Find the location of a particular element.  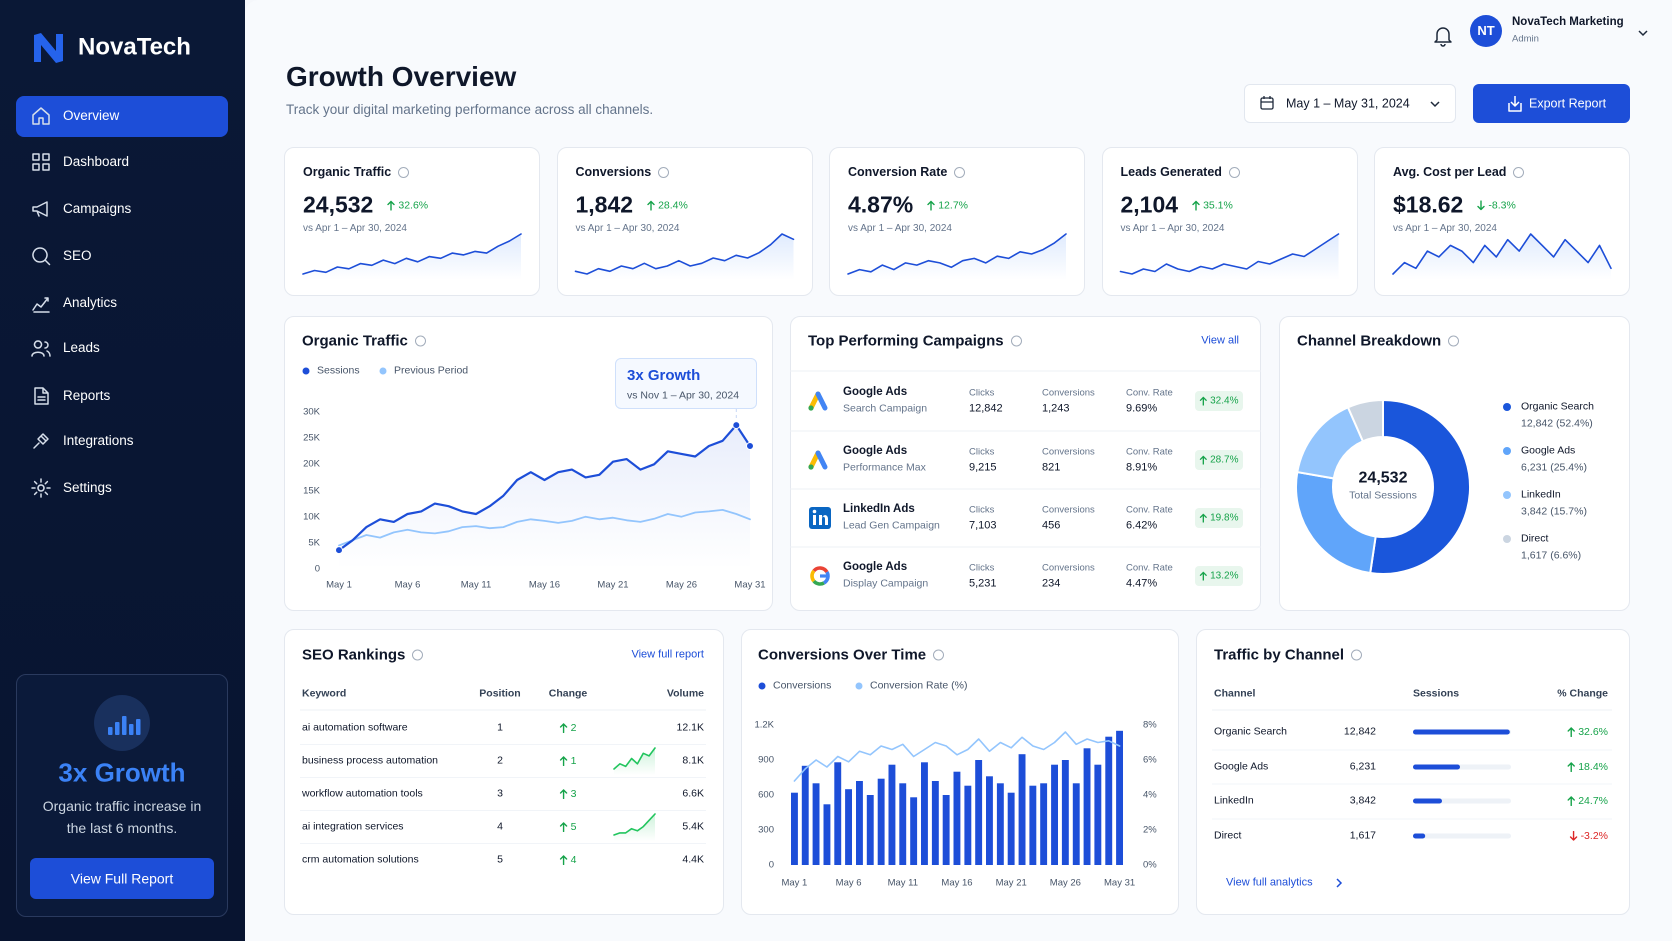

x-tick-label: May 11 is located at coordinates (476, 585).